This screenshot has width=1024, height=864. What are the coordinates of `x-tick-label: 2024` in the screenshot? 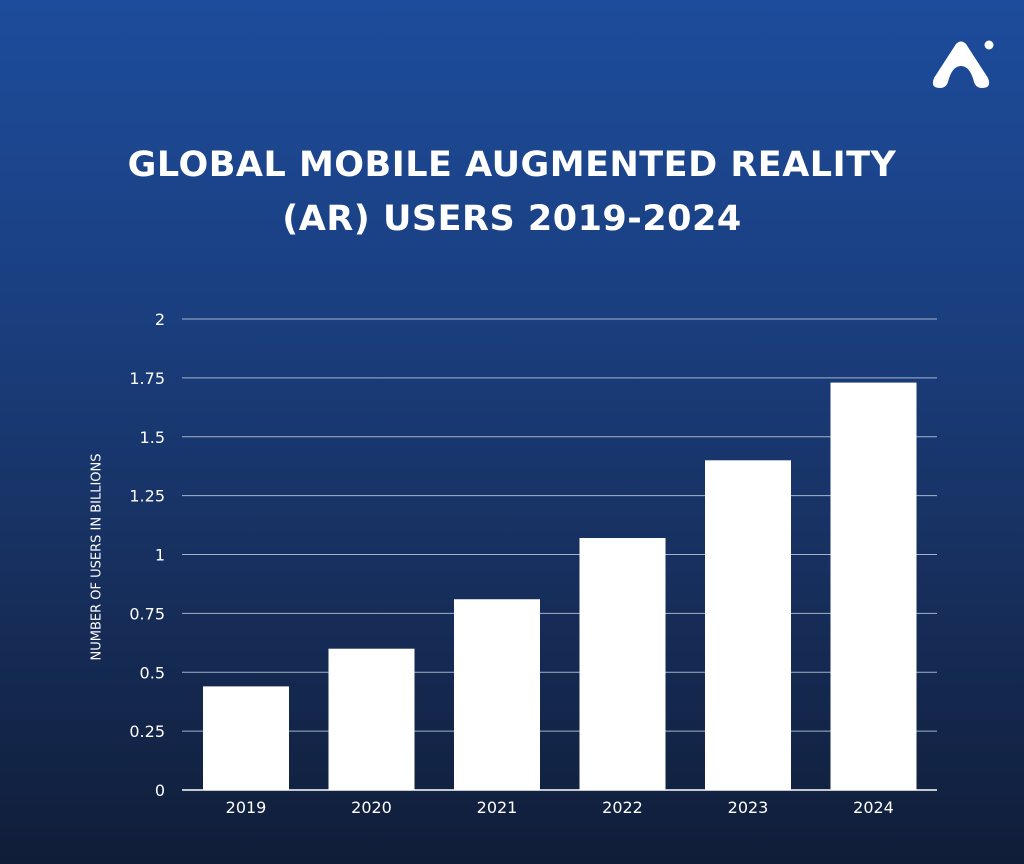 It's located at (873, 807).